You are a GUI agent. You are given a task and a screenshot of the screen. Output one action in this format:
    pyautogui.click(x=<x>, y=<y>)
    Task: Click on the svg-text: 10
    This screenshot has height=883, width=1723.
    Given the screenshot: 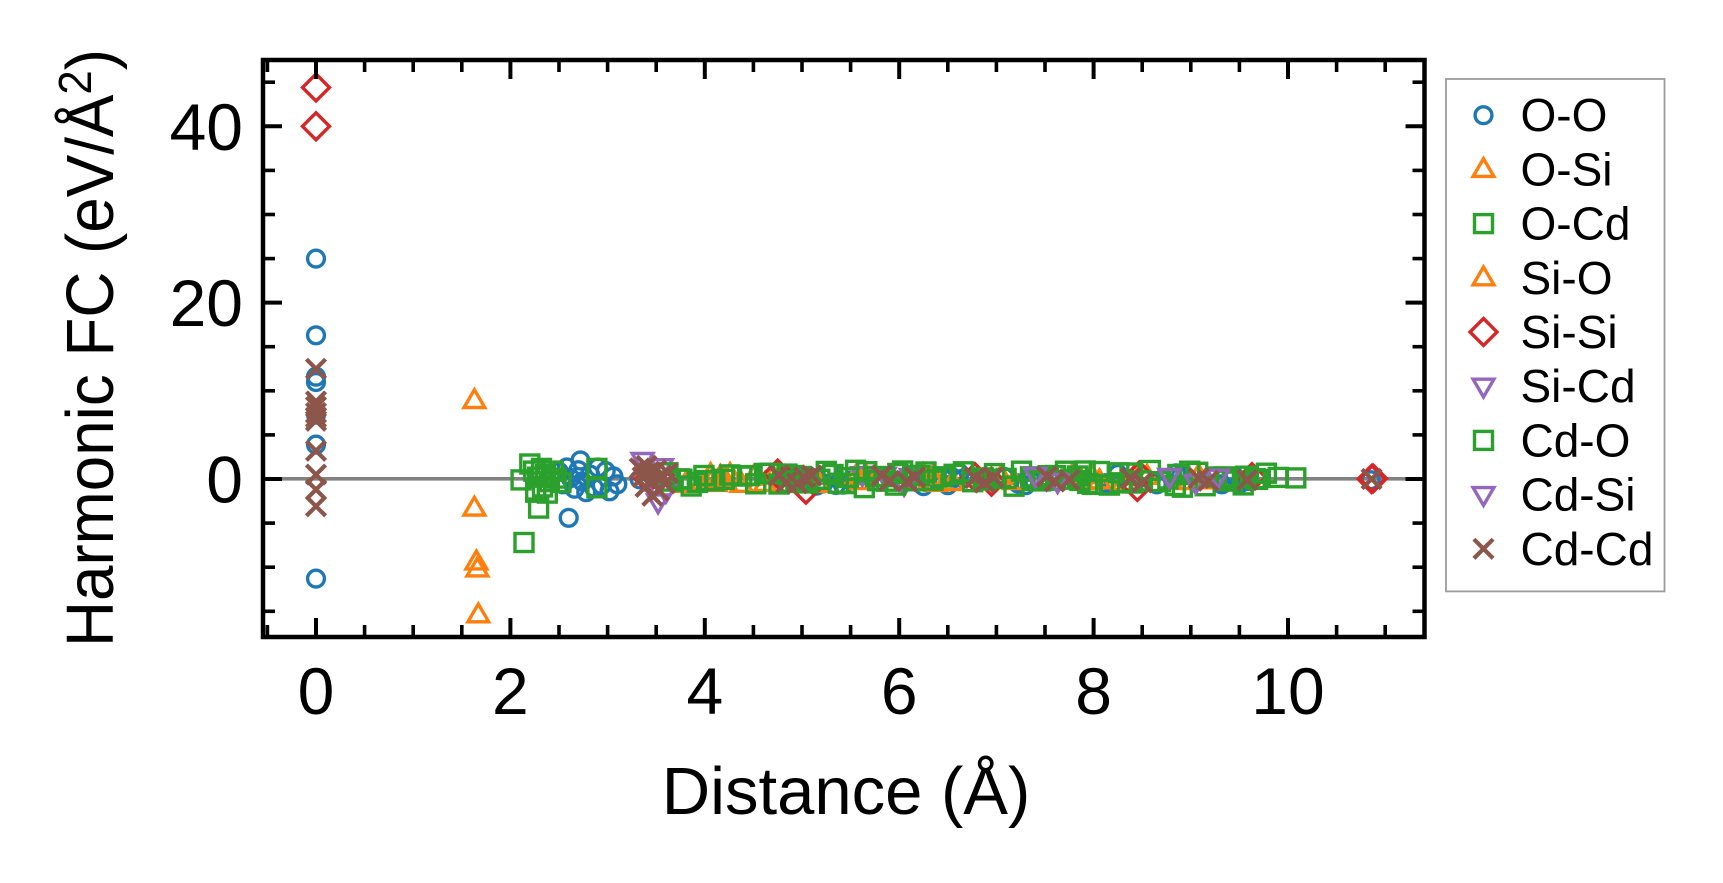 What is the action you would take?
    pyautogui.click(x=1287, y=691)
    